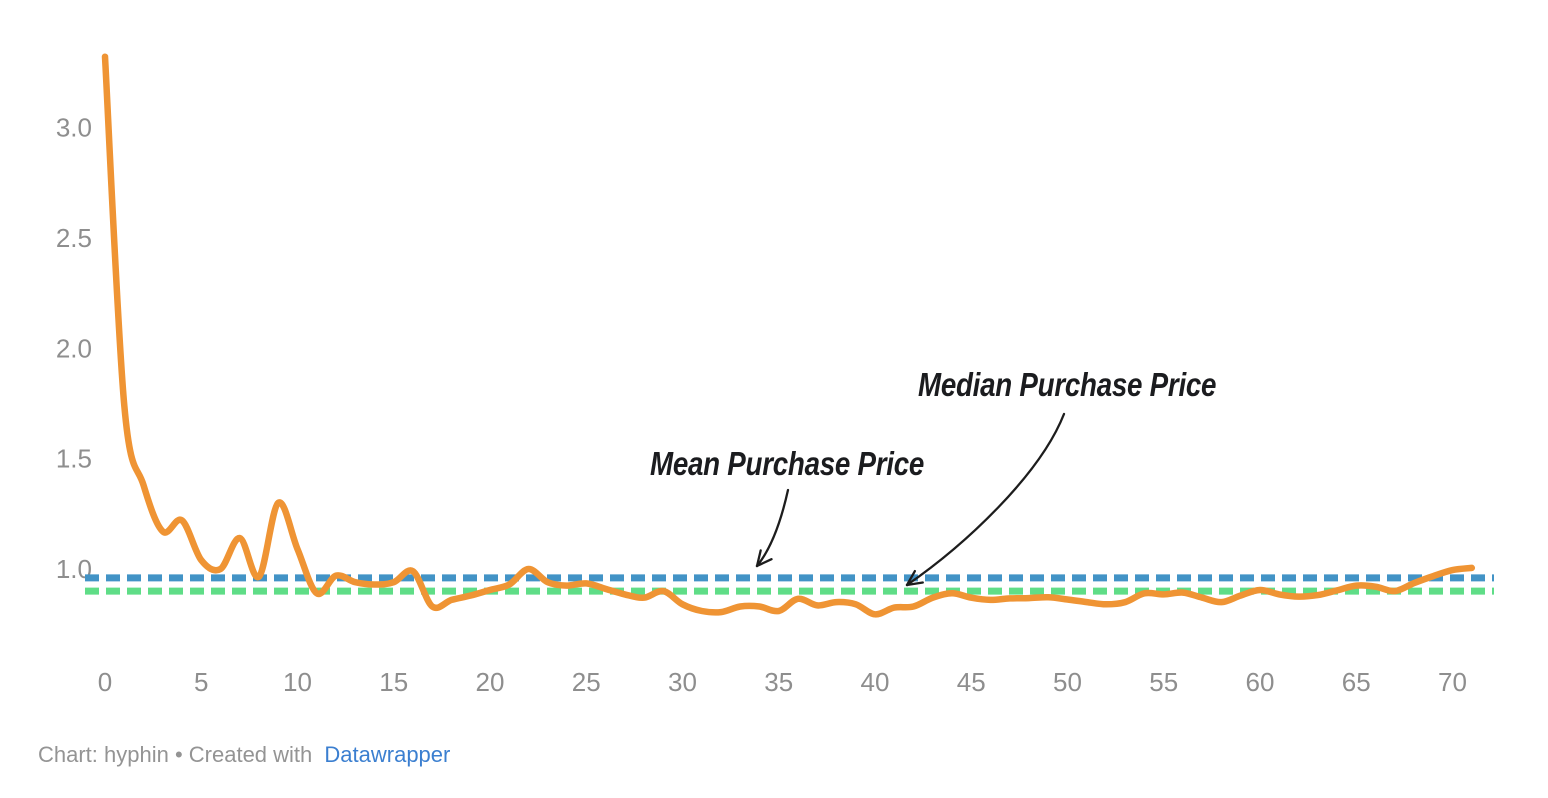 The height and width of the screenshot is (798, 1548). Describe the element at coordinates (1260, 682) in the screenshot. I see `x-tick-label: 60` at that location.